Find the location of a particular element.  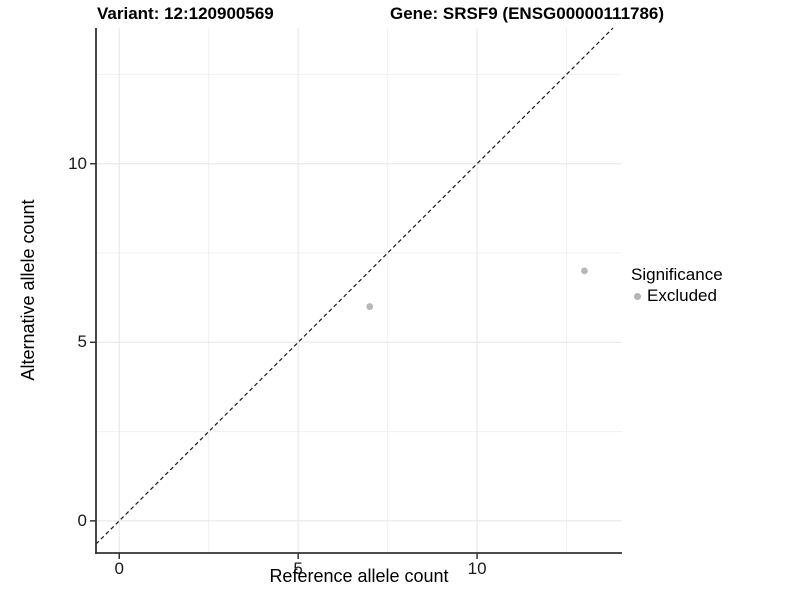

x-tick-label: 10 is located at coordinates (477, 568).